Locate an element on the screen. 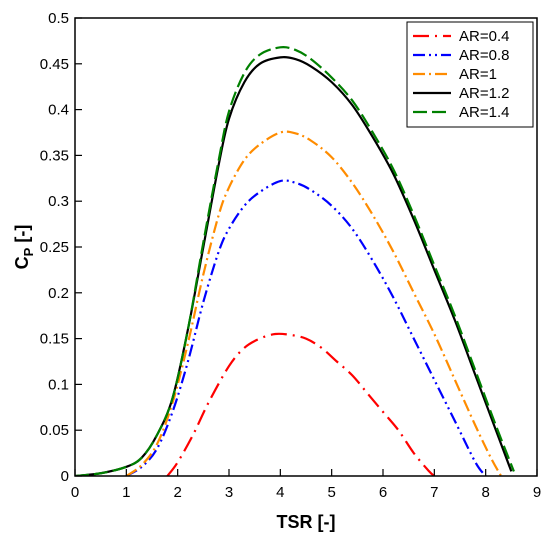 The image size is (550, 536). legend-box is located at coordinates (470, 74).